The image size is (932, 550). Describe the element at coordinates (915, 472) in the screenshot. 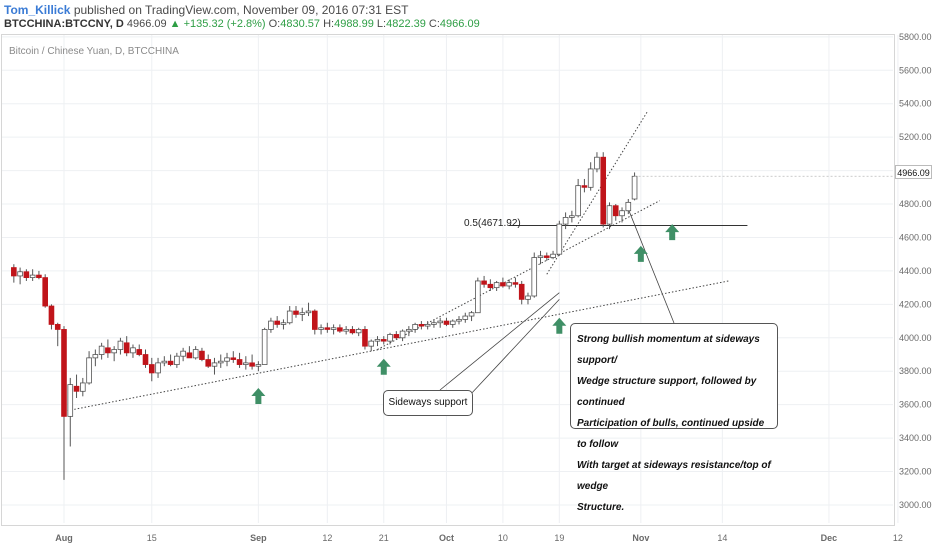

I see `y-tick-label: 3200.00` at that location.